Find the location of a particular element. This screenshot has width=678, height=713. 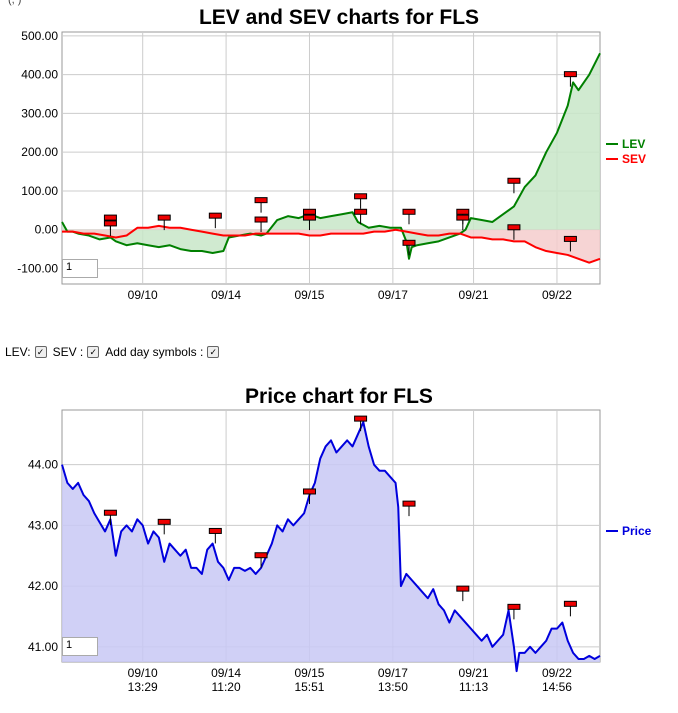

sev-checkbox: ✓ is located at coordinates (93, 352).